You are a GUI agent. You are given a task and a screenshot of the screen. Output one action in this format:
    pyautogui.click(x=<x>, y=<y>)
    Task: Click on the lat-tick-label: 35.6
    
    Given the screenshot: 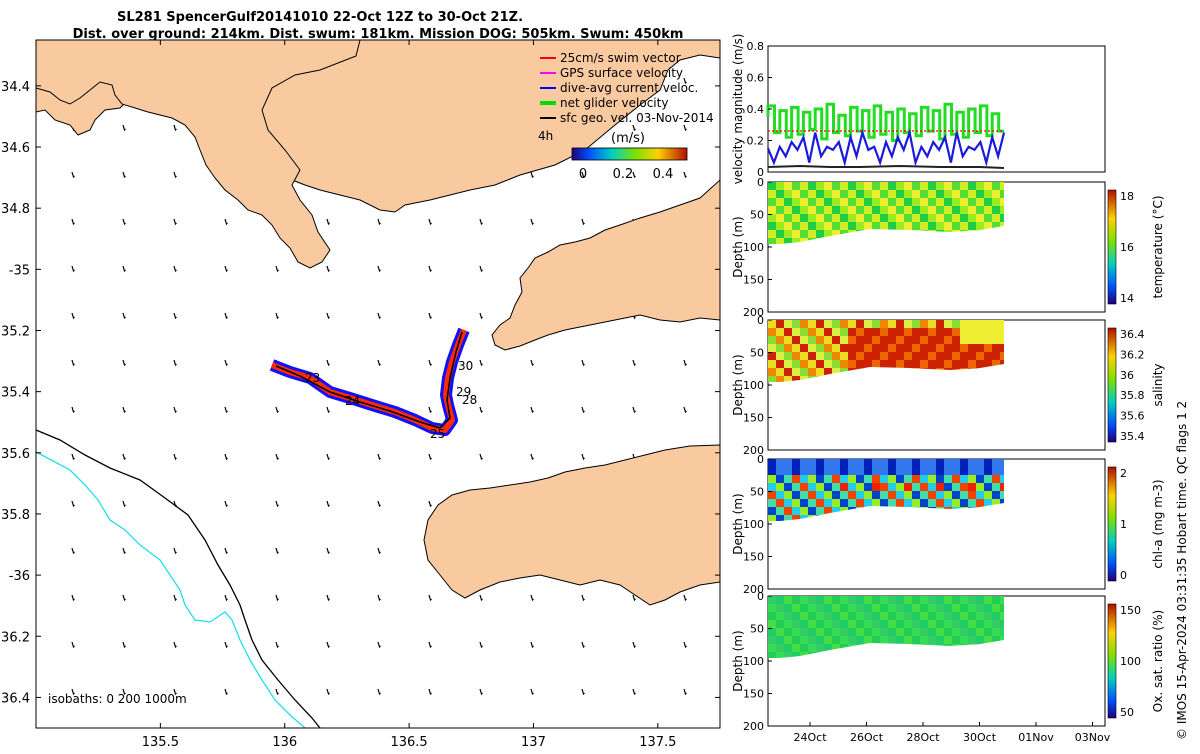 What is the action you would take?
    pyautogui.click(x=15, y=454)
    